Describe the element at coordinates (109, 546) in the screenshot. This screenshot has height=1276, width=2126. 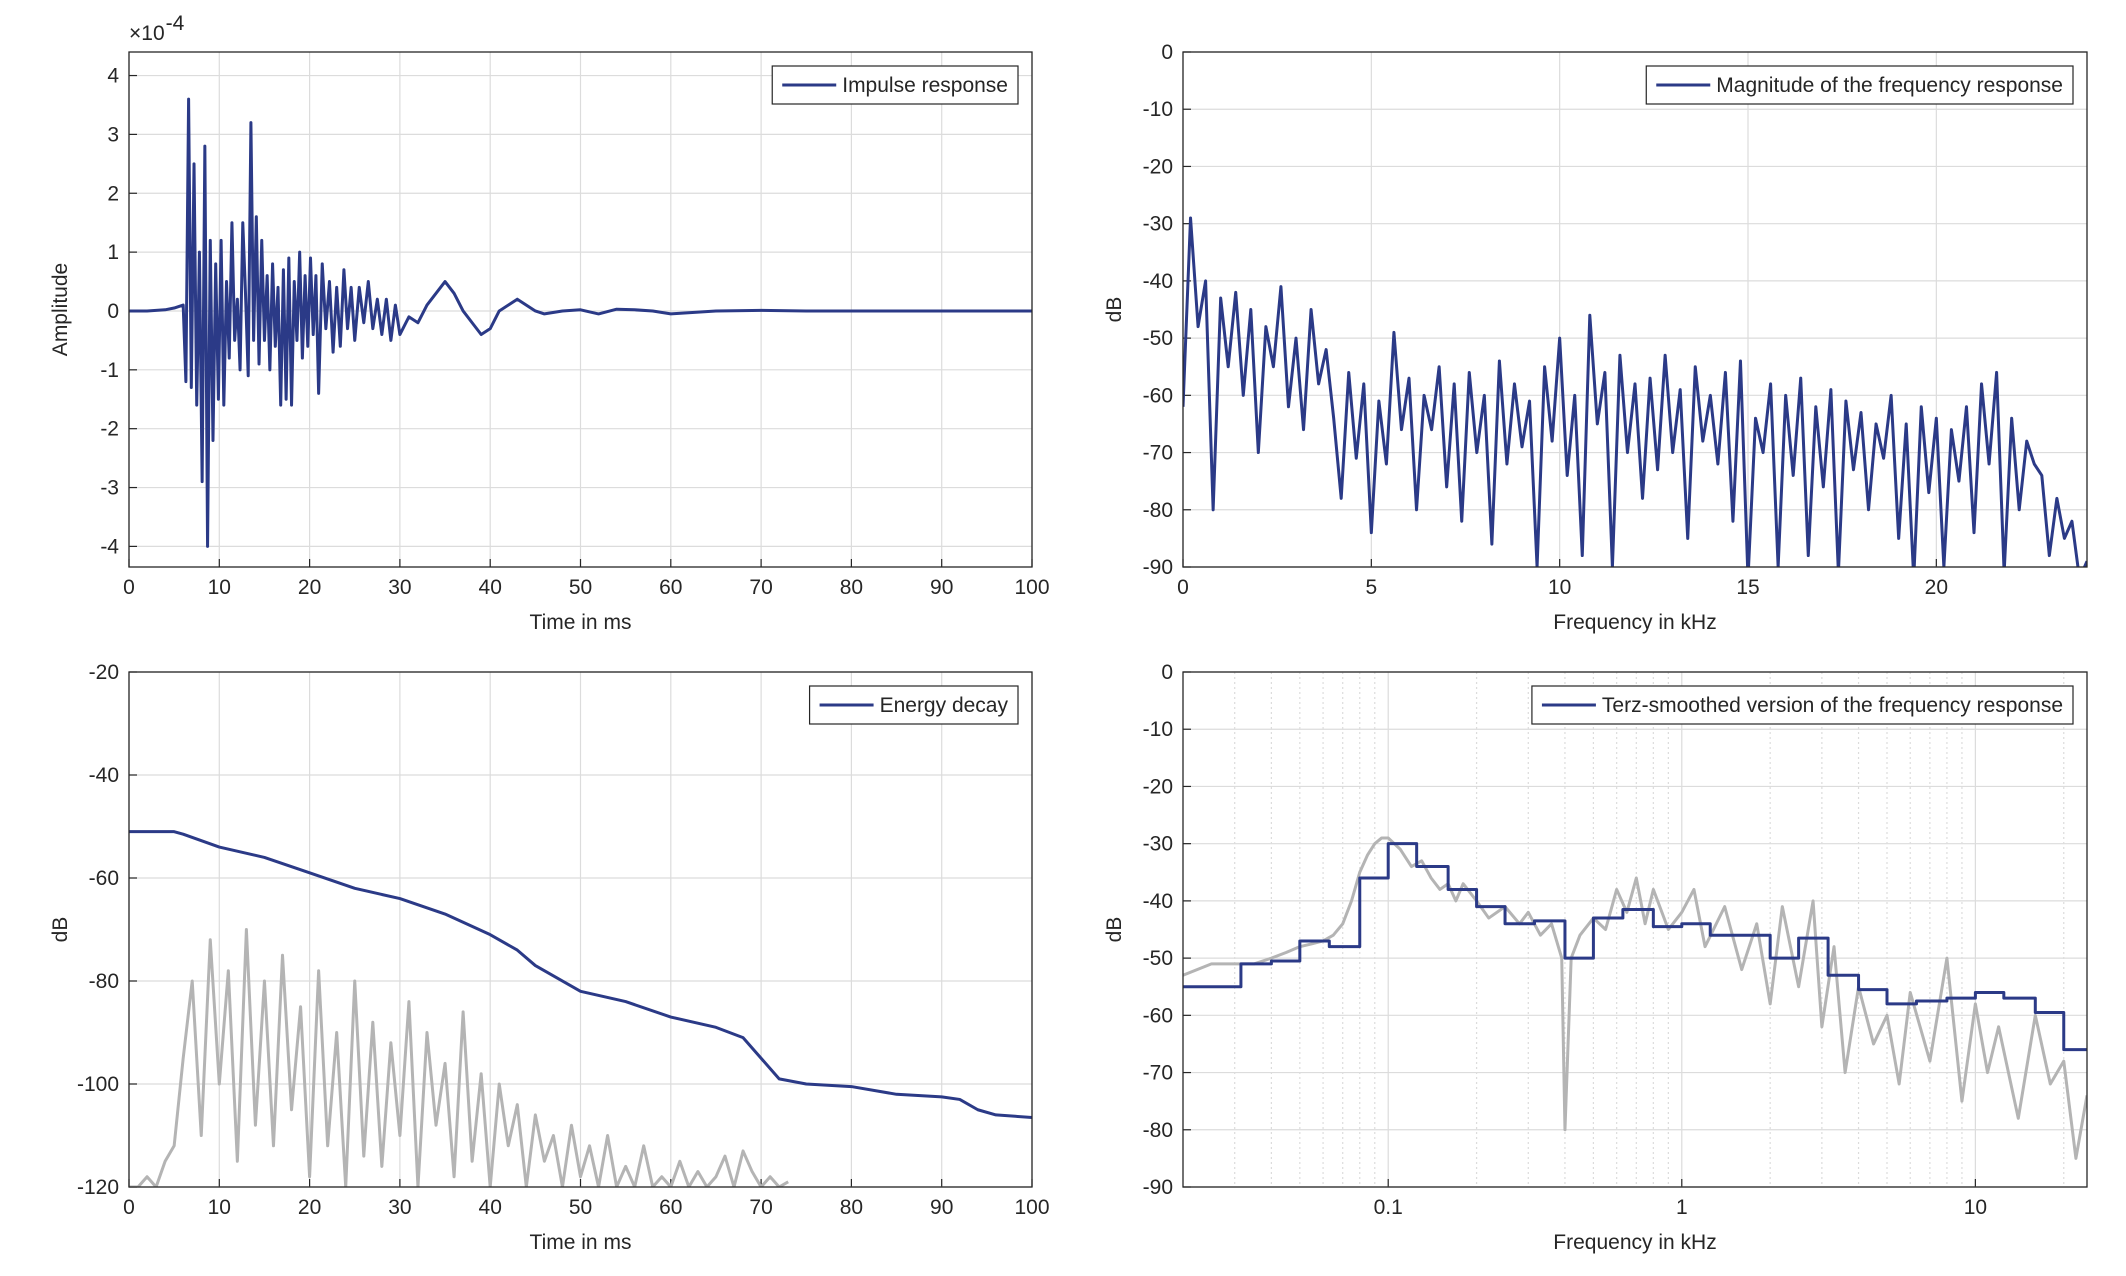
I see `y-tick-label: -4` at that location.